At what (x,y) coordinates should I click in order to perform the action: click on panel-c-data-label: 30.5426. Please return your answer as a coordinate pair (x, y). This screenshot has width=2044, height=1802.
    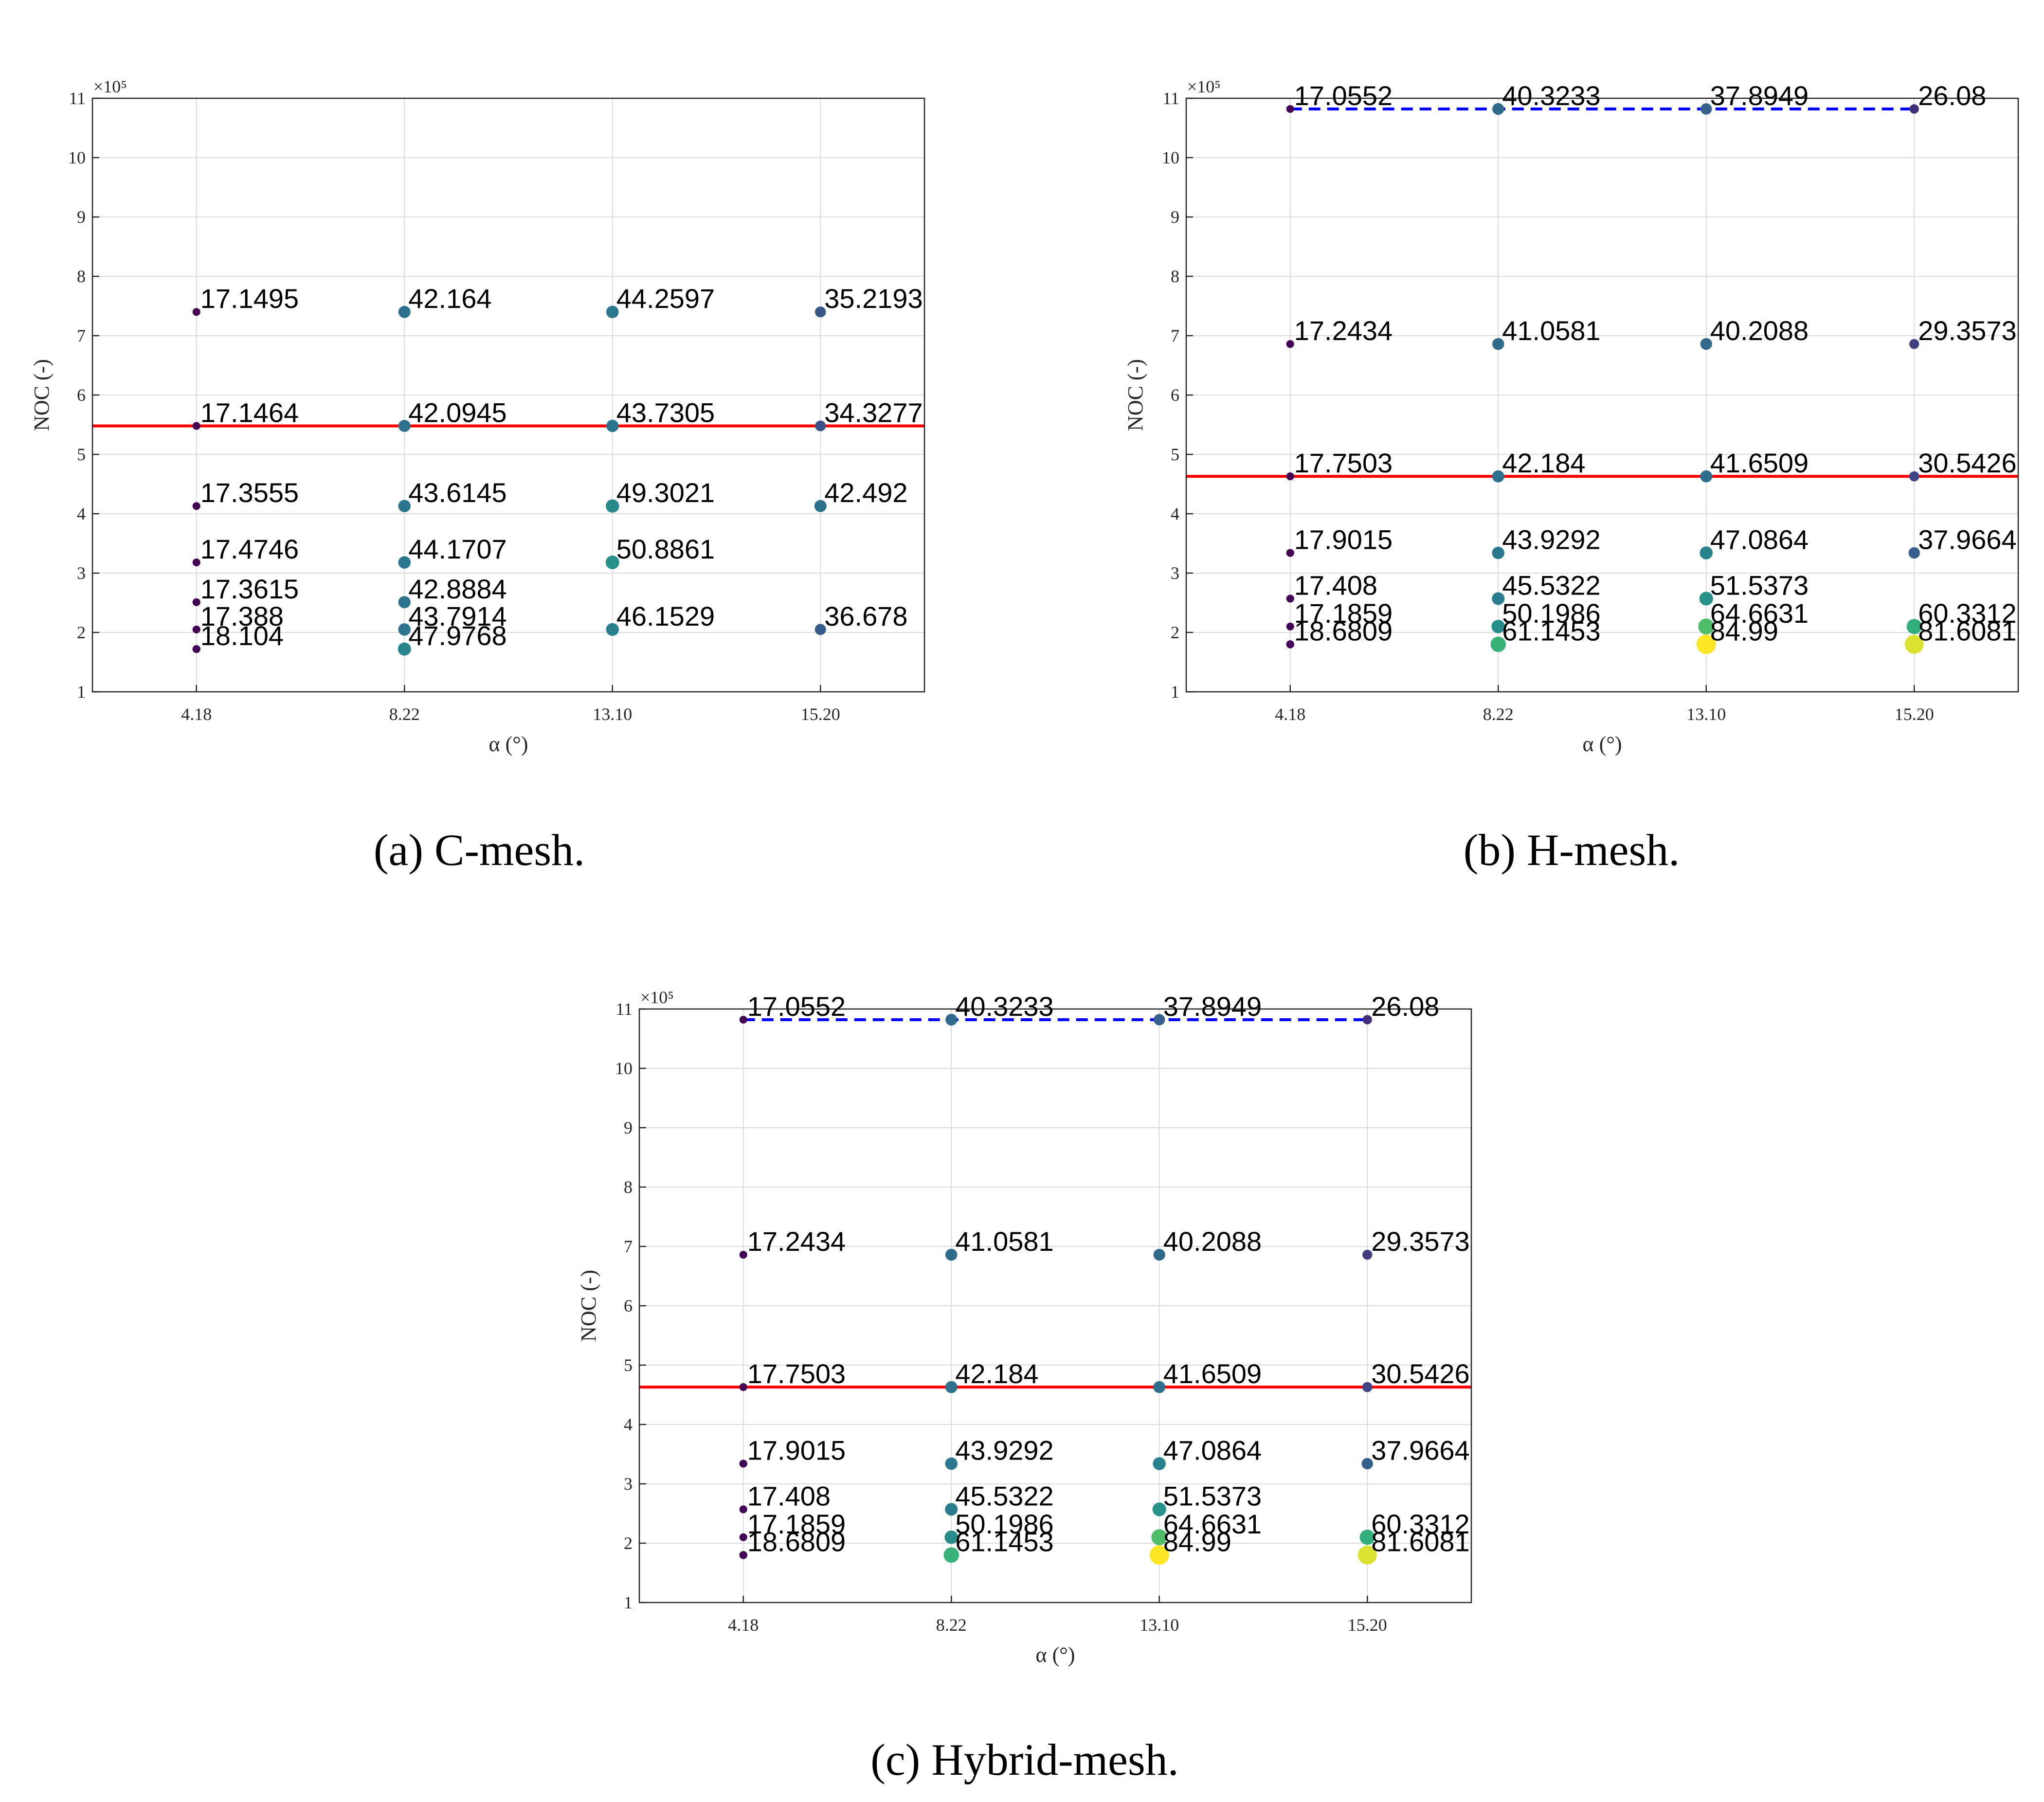
    Looking at the image, I should click on (1420, 1373).